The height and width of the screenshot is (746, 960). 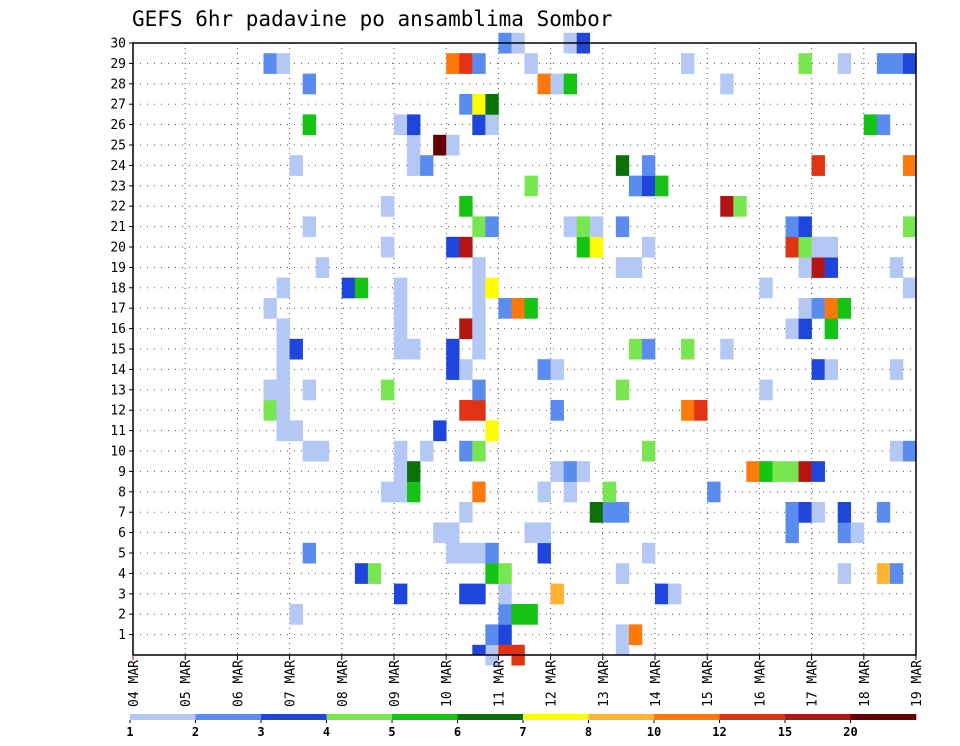 What do you see at coordinates (118, 186) in the screenshot?
I see `y-tick-label: 23` at bounding box center [118, 186].